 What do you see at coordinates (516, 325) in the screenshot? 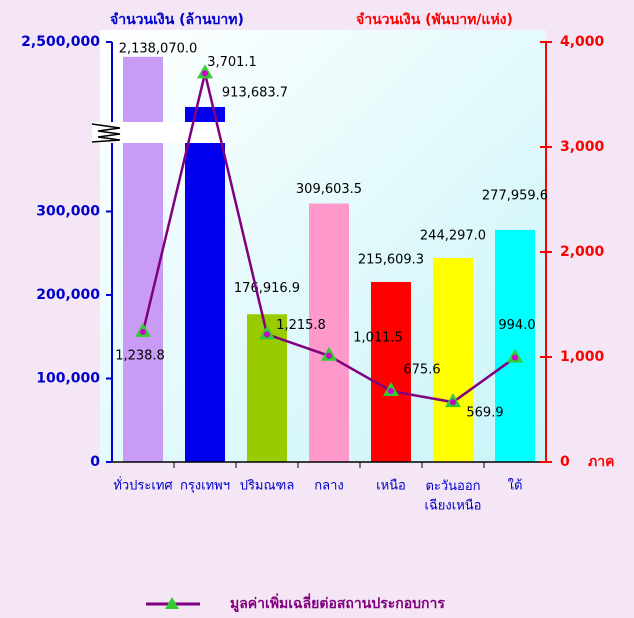
I see `line-value-label: 994.0` at bounding box center [516, 325].